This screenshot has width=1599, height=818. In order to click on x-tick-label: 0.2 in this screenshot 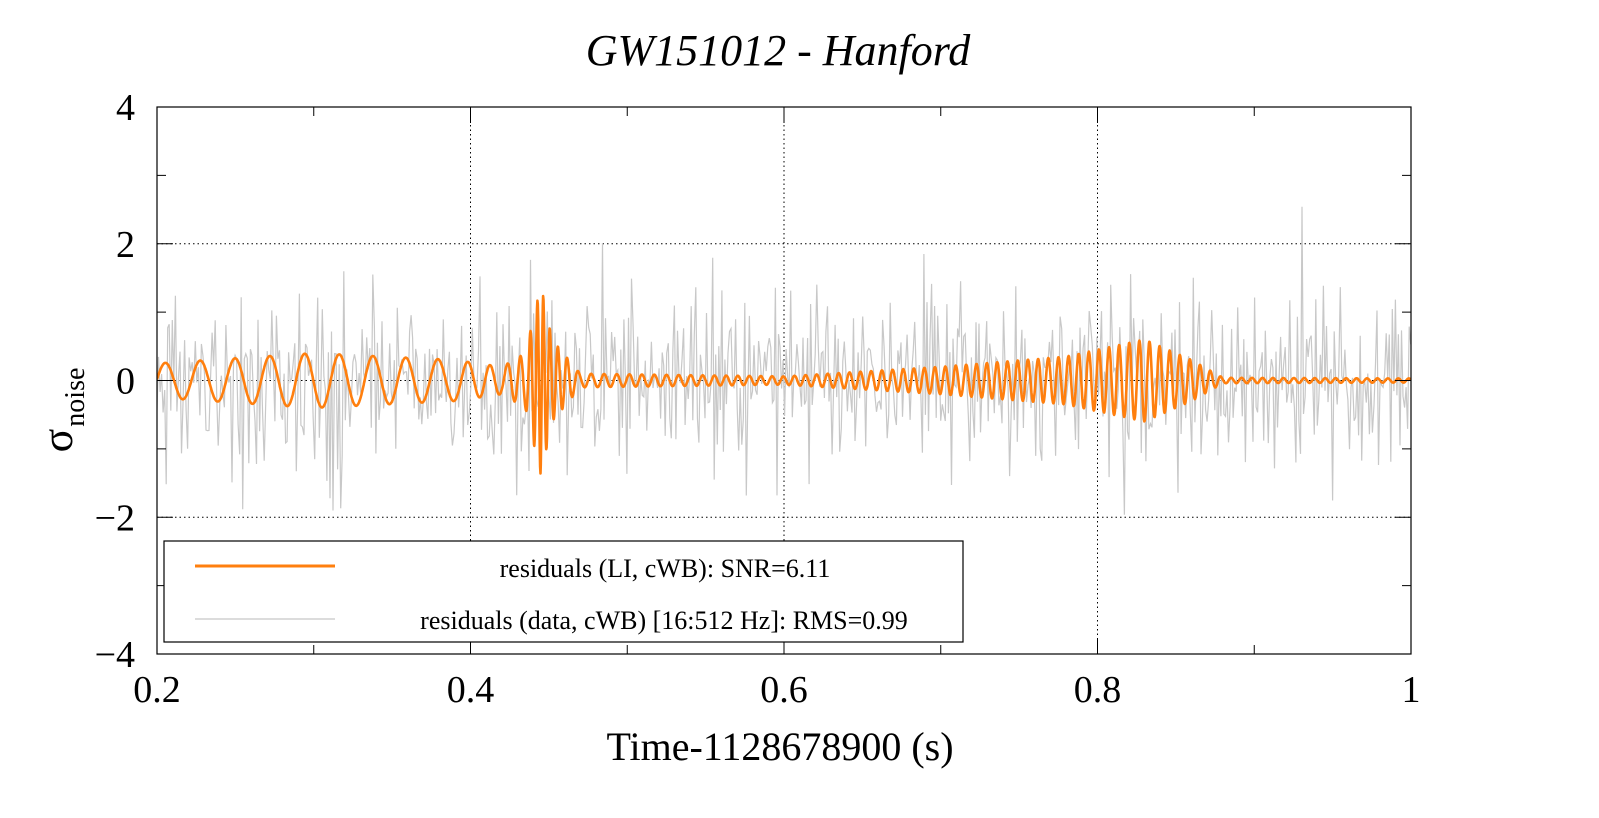, I will do `click(157, 690)`.